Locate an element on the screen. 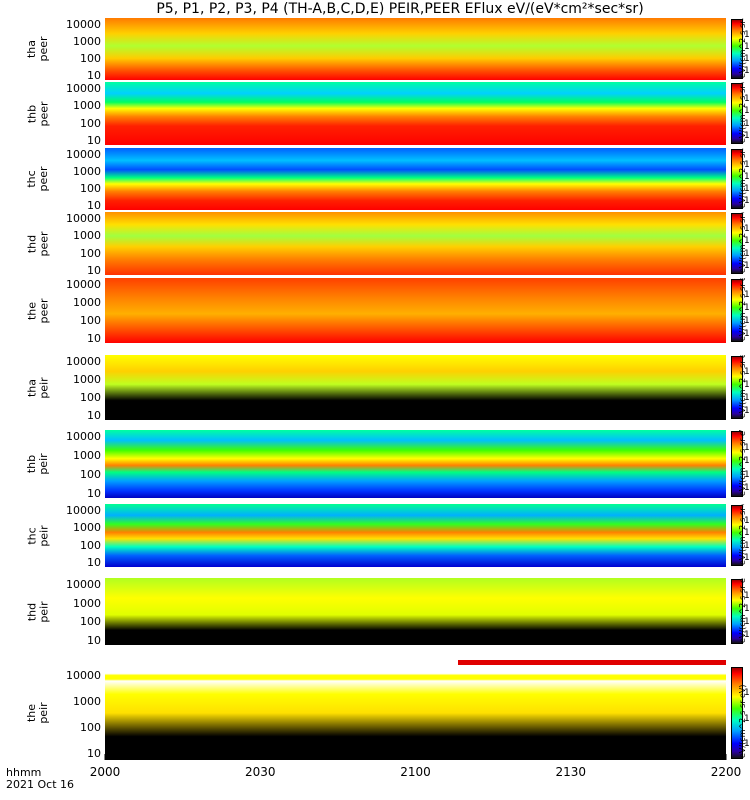  panel-ylabel-thb_peer: thb peer is located at coordinates (37, 113).